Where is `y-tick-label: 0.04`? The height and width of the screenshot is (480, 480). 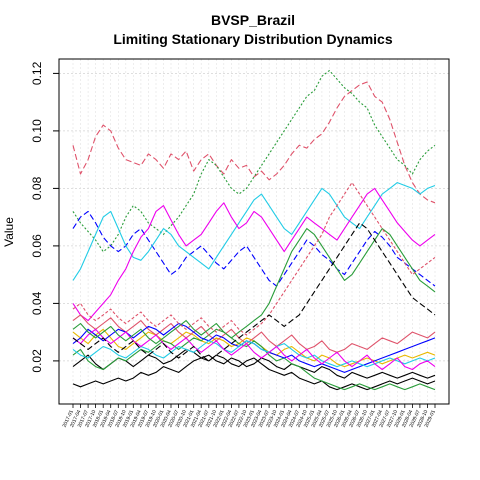 y-tick-label: 0.04 is located at coordinates (37, 303).